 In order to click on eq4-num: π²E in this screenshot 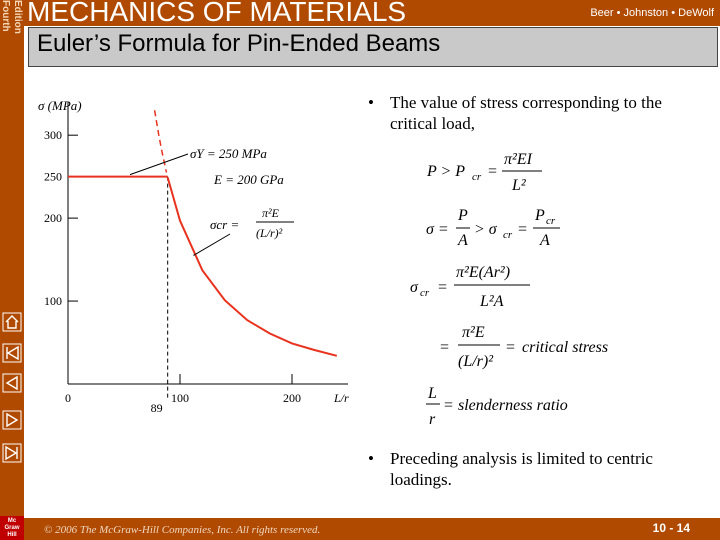, I will do `click(473, 332)`.